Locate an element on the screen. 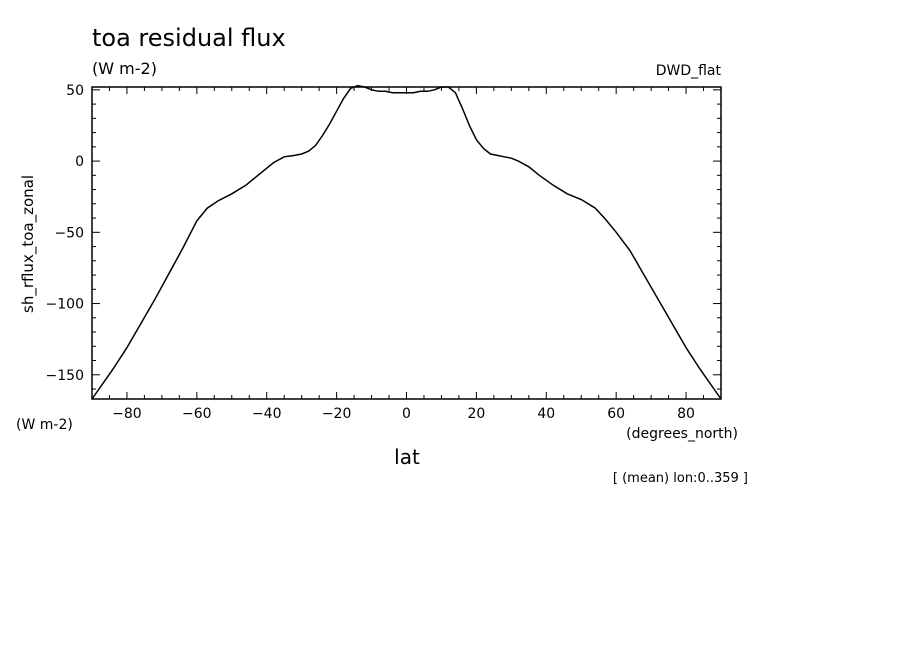 The image size is (904, 654). x-tick-label: 20 is located at coordinates (476, 414).